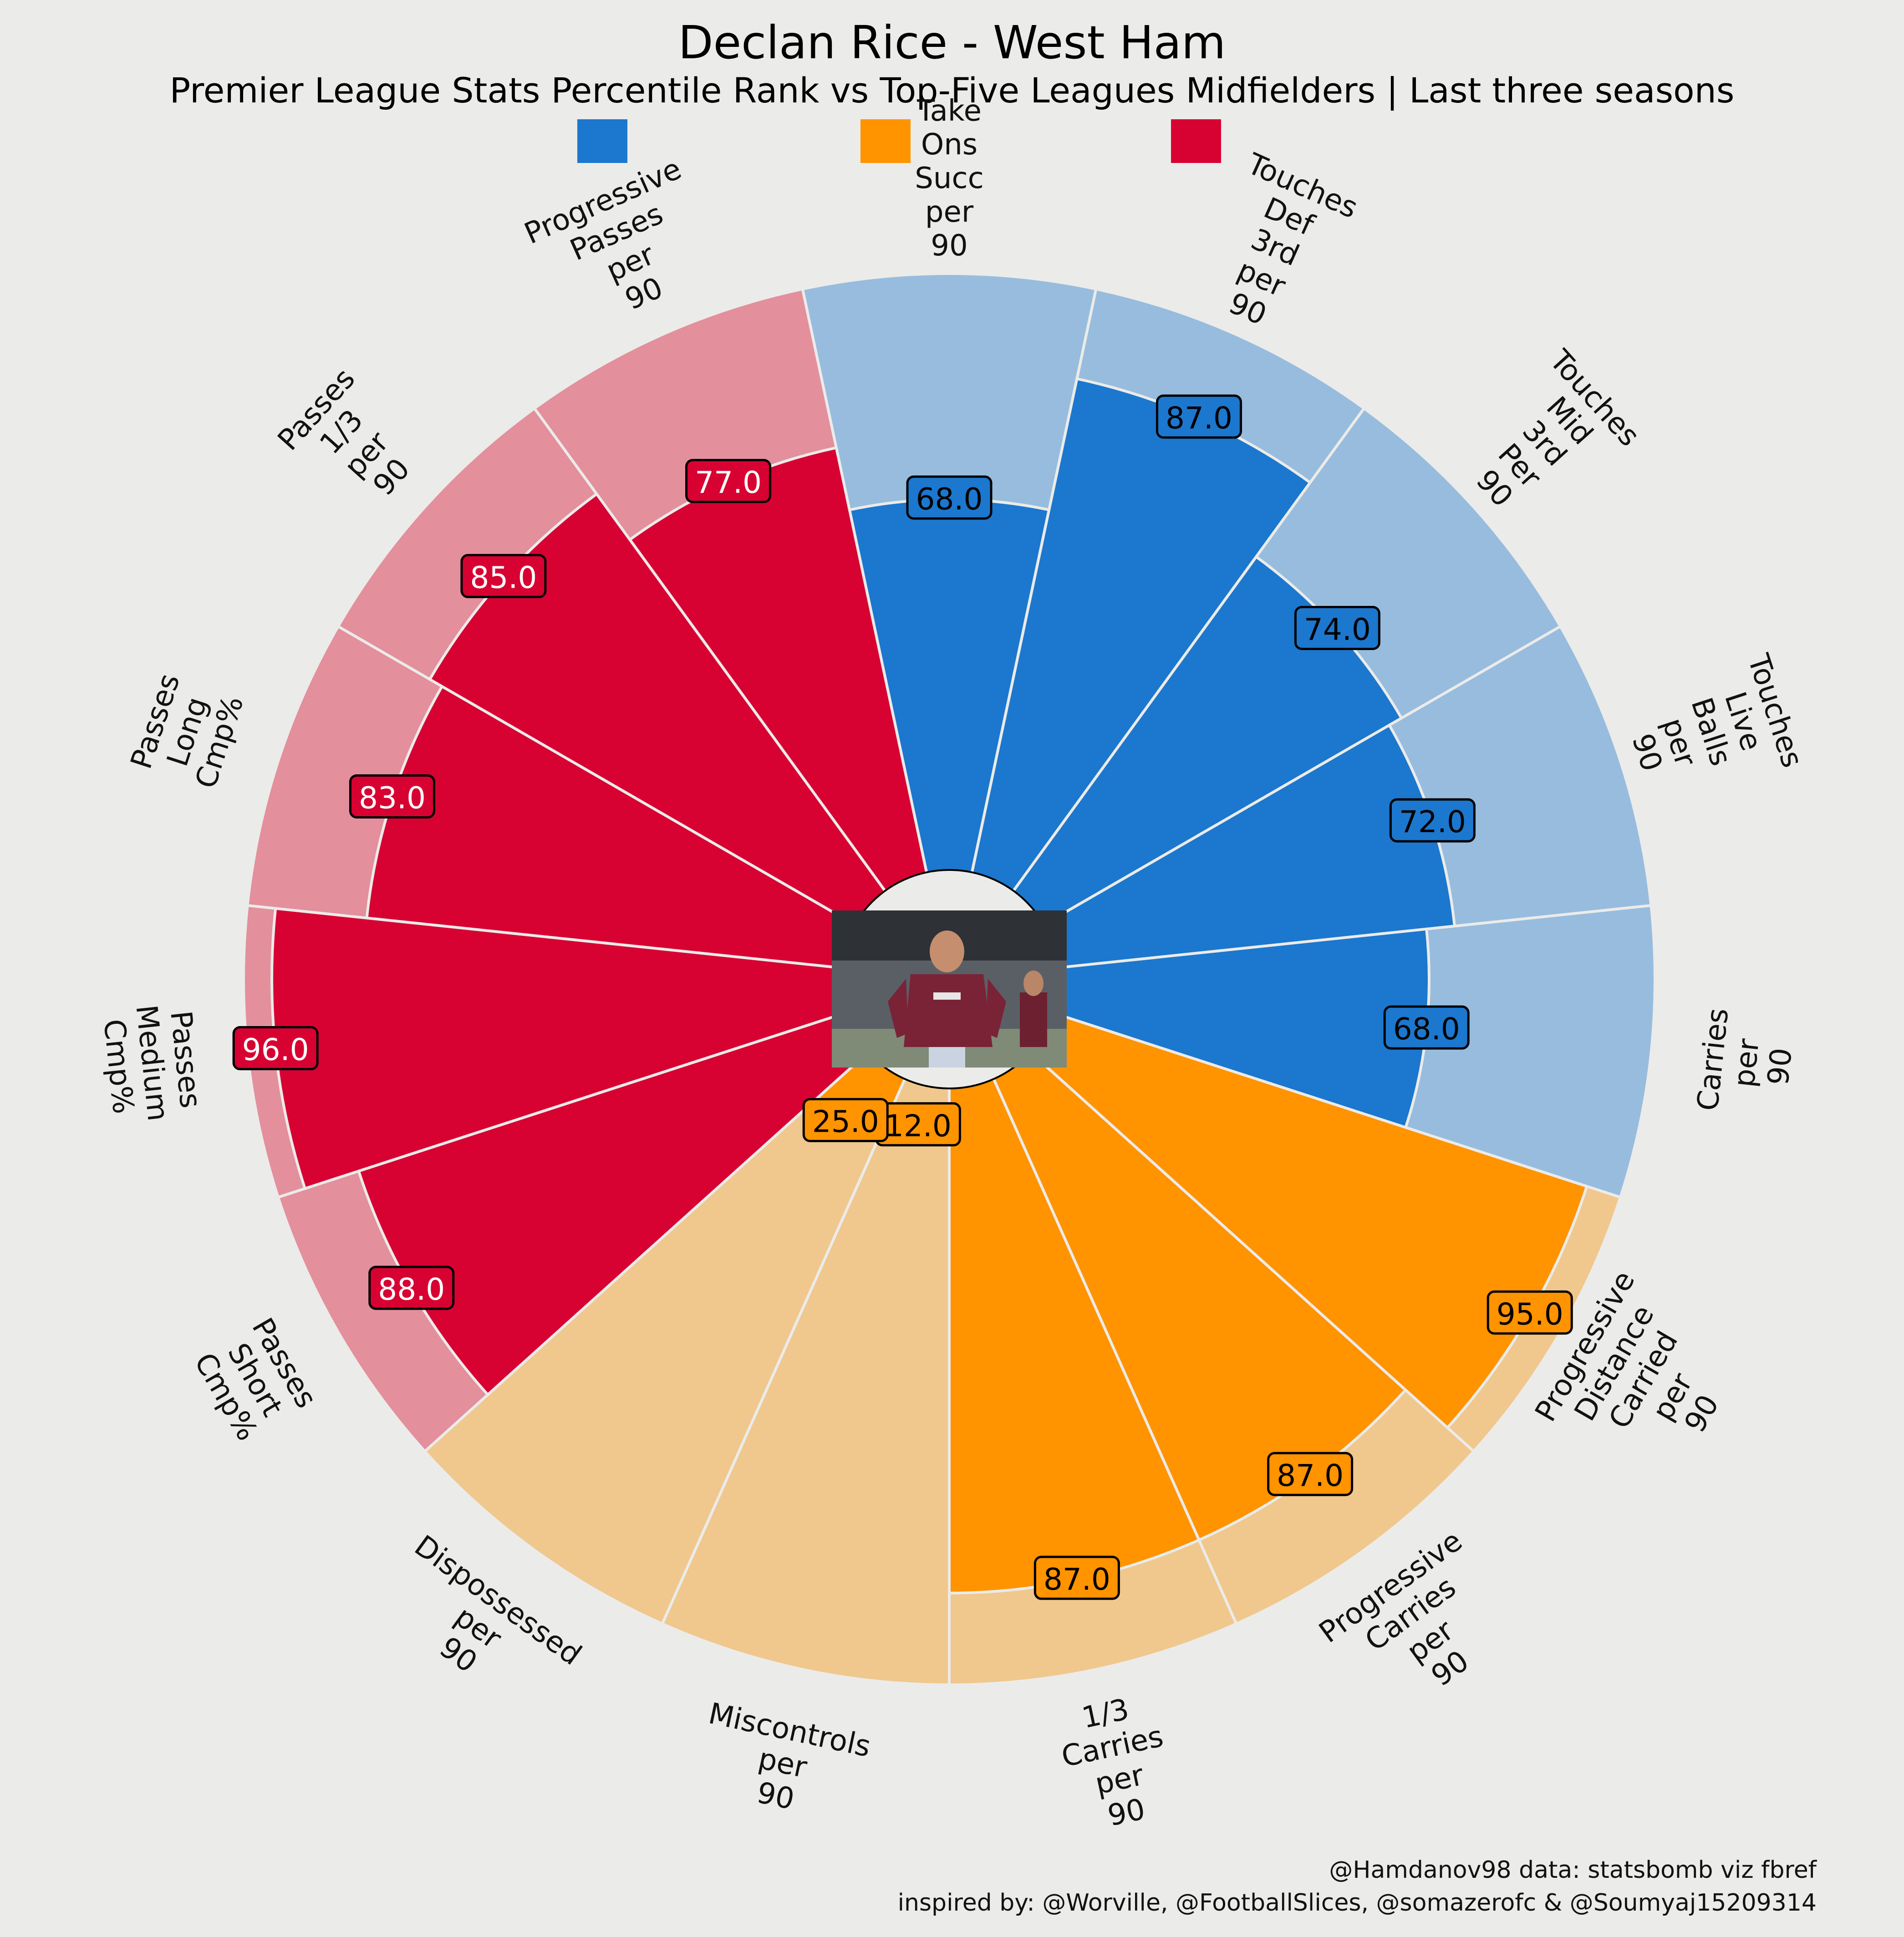  Describe the element at coordinates (1573, 1870) in the screenshot. I see `credits-line-1: @Hamdanov98 data: statsbomb viz fbref` at that location.